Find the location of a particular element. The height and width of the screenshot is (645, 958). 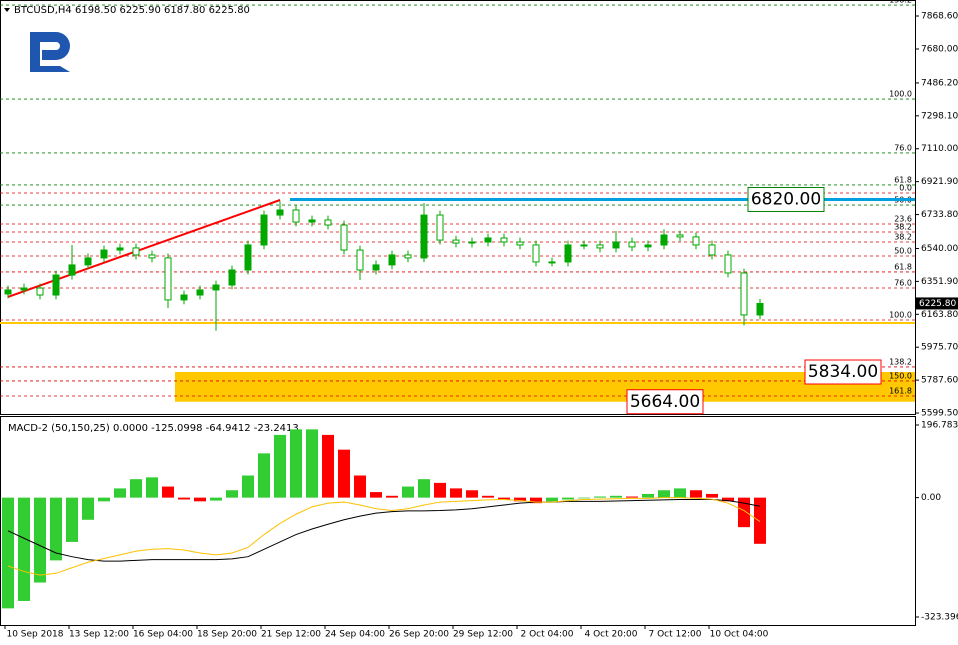

x-tick-label: 2 Oct 04:00 is located at coordinates (547, 635).